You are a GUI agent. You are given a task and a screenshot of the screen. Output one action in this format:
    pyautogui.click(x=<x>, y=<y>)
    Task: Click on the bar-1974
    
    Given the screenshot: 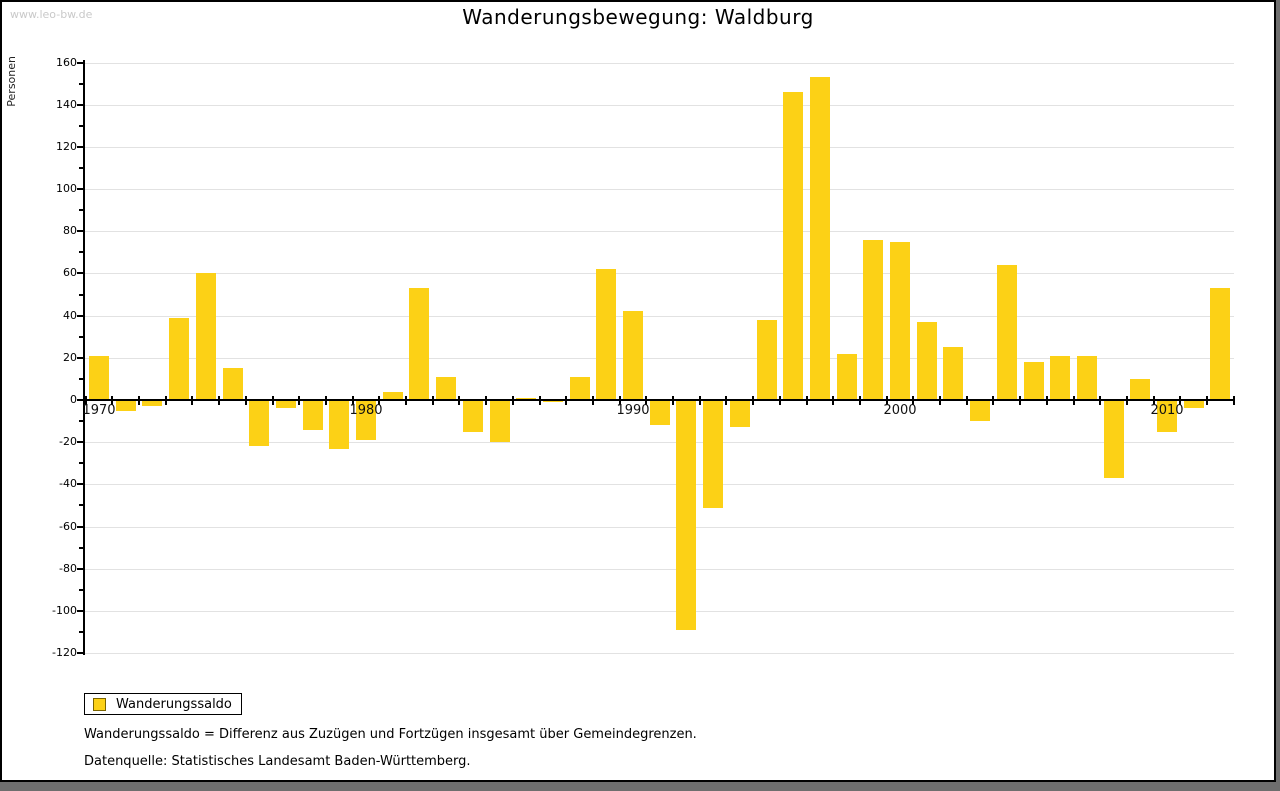 What is the action you would take?
    pyautogui.click(x=206, y=336)
    